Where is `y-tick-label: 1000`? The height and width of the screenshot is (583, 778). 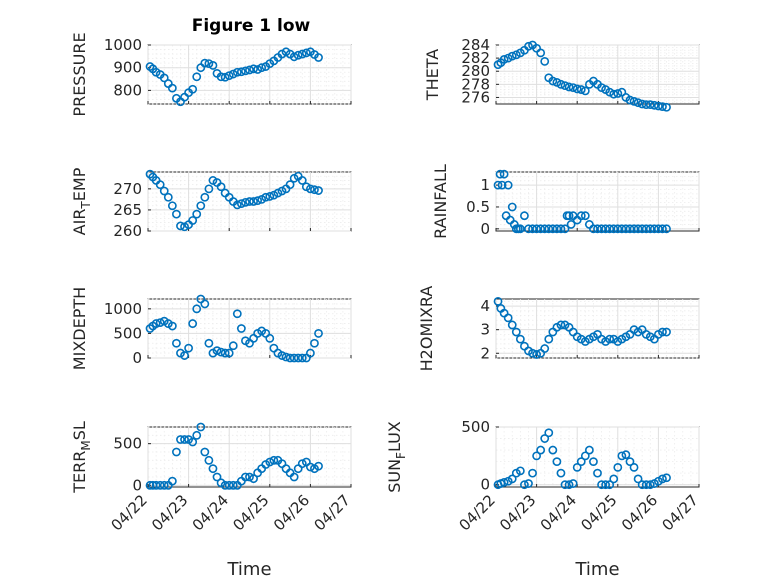 y-tick-label: 1000 is located at coordinates (123, 309).